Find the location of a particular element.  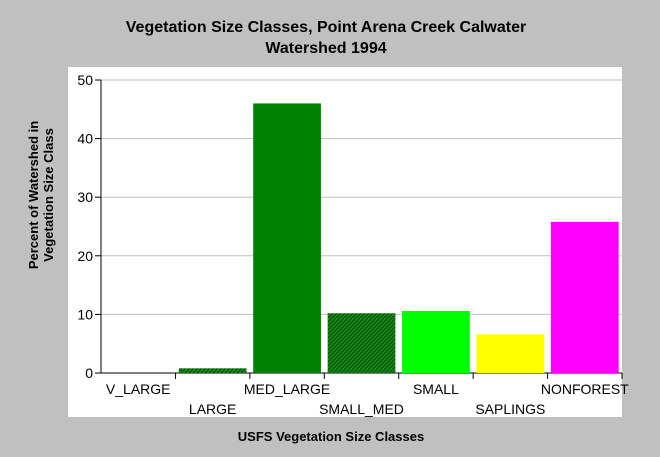

x-tick-label: SAPLINGS is located at coordinates (510, 409).